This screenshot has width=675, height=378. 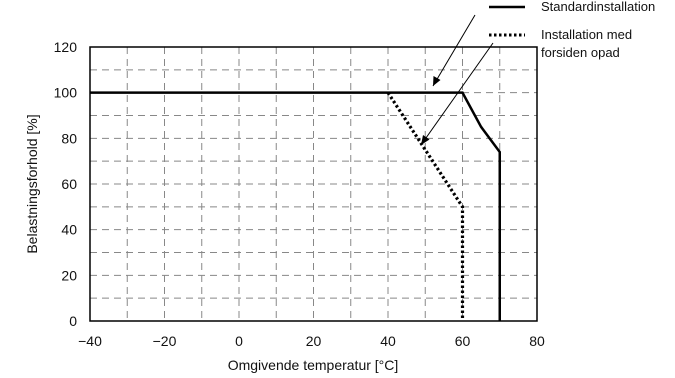 What do you see at coordinates (425, 206) in the screenshot?
I see `series-line-faceup` at bounding box center [425, 206].